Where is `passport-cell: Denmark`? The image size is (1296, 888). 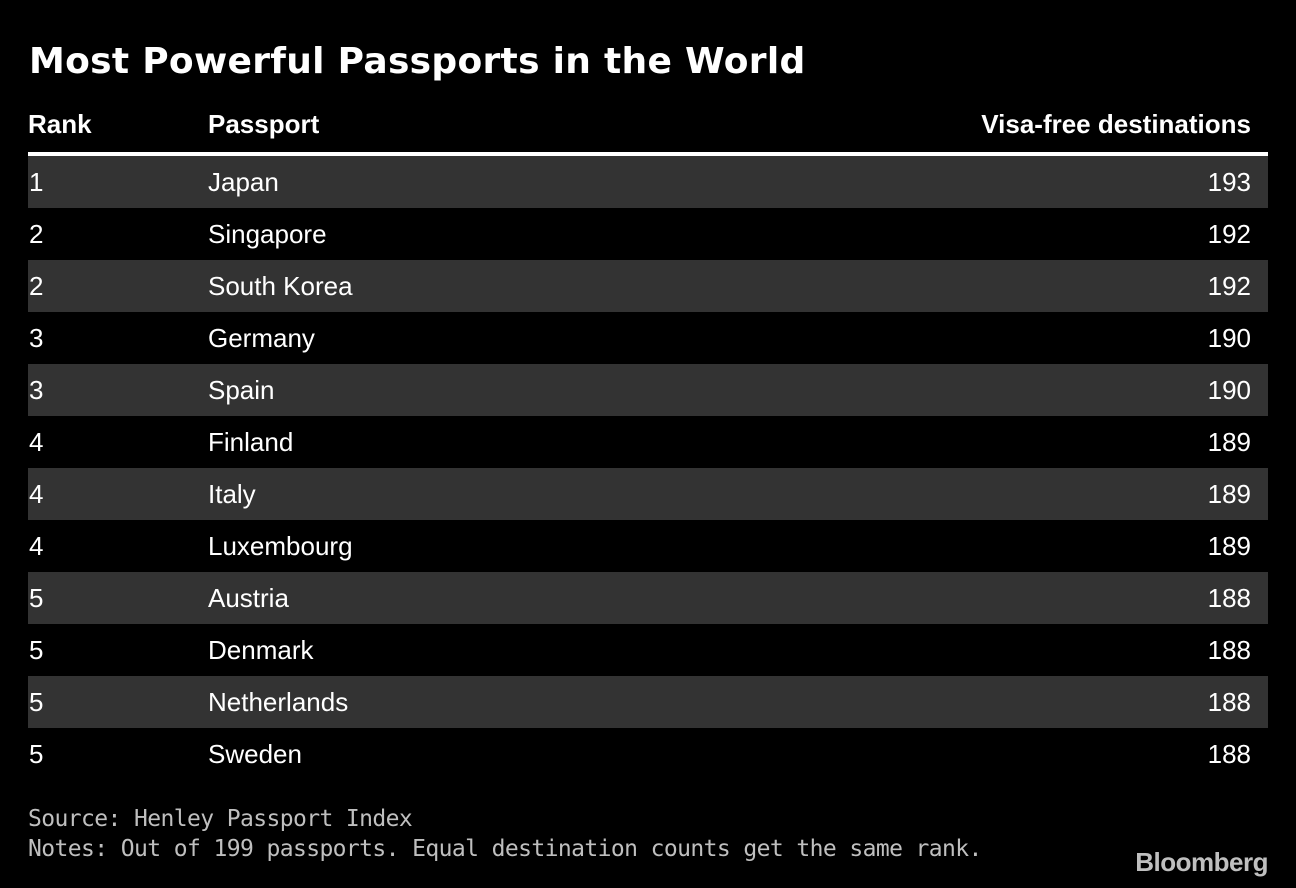 passport-cell: Denmark is located at coordinates (261, 650).